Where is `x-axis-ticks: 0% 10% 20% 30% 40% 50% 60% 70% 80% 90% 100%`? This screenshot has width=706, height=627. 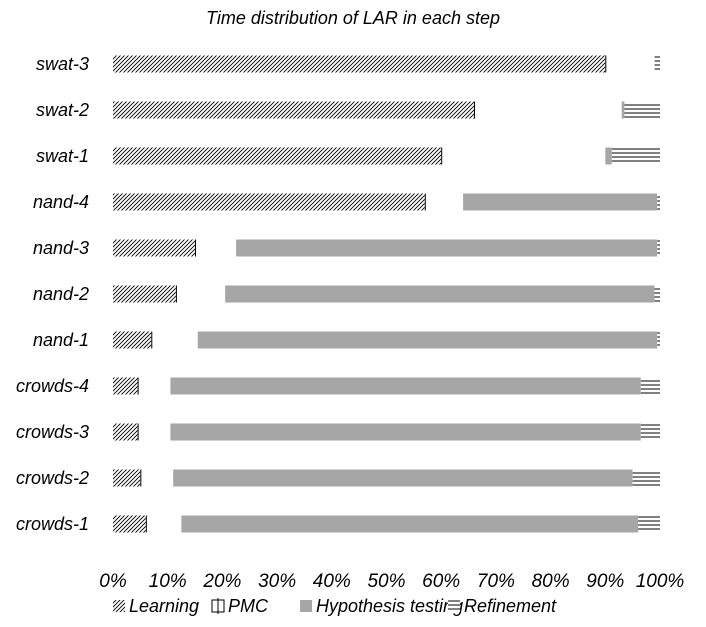 x-axis-ticks: 0% 10% 20% 30% 40% 50% 60% 70% 80% 90% 100% is located at coordinates (391, 581).